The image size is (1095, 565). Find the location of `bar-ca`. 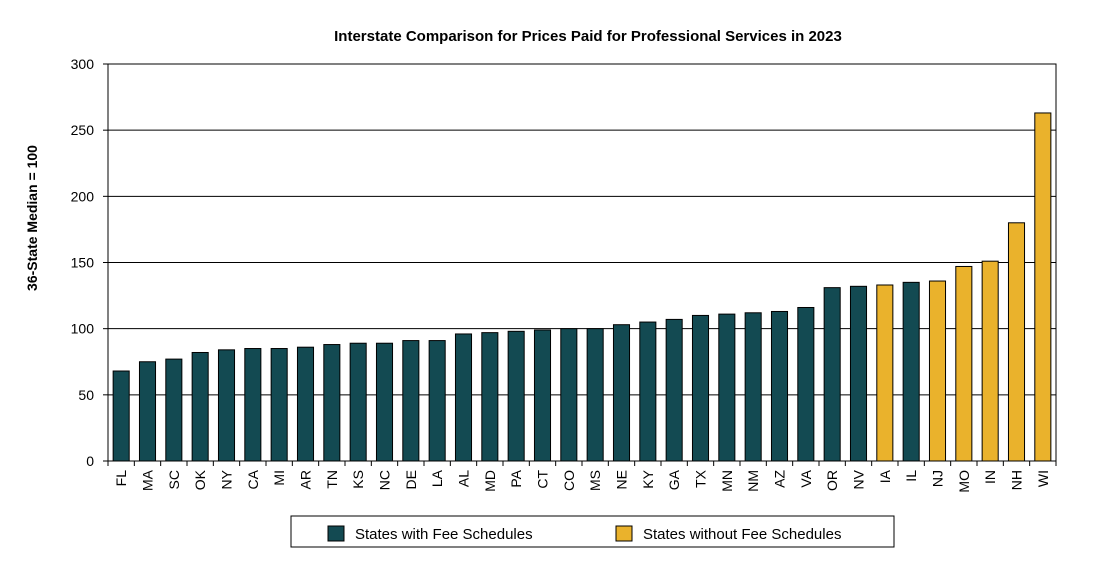

bar-ca is located at coordinates (253, 405).